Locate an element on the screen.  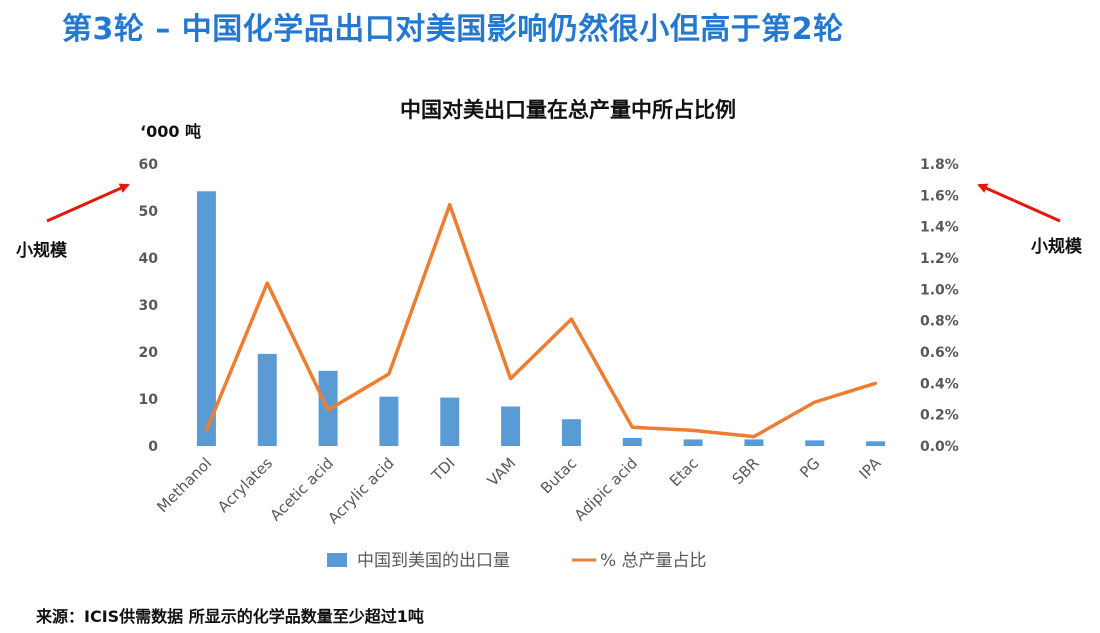
category-label: Butac is located at coordinates (558, 475).